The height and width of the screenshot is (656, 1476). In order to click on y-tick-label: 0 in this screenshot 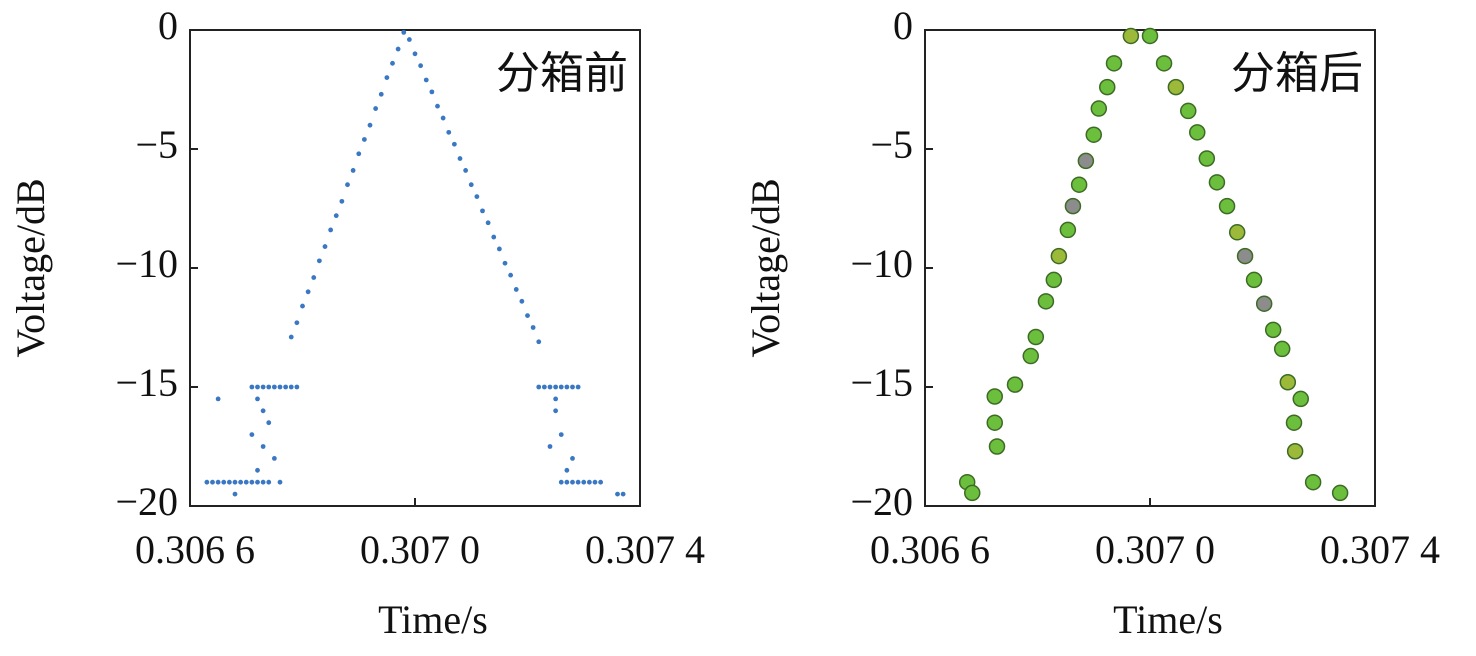, I will do `click(168, 25)`.